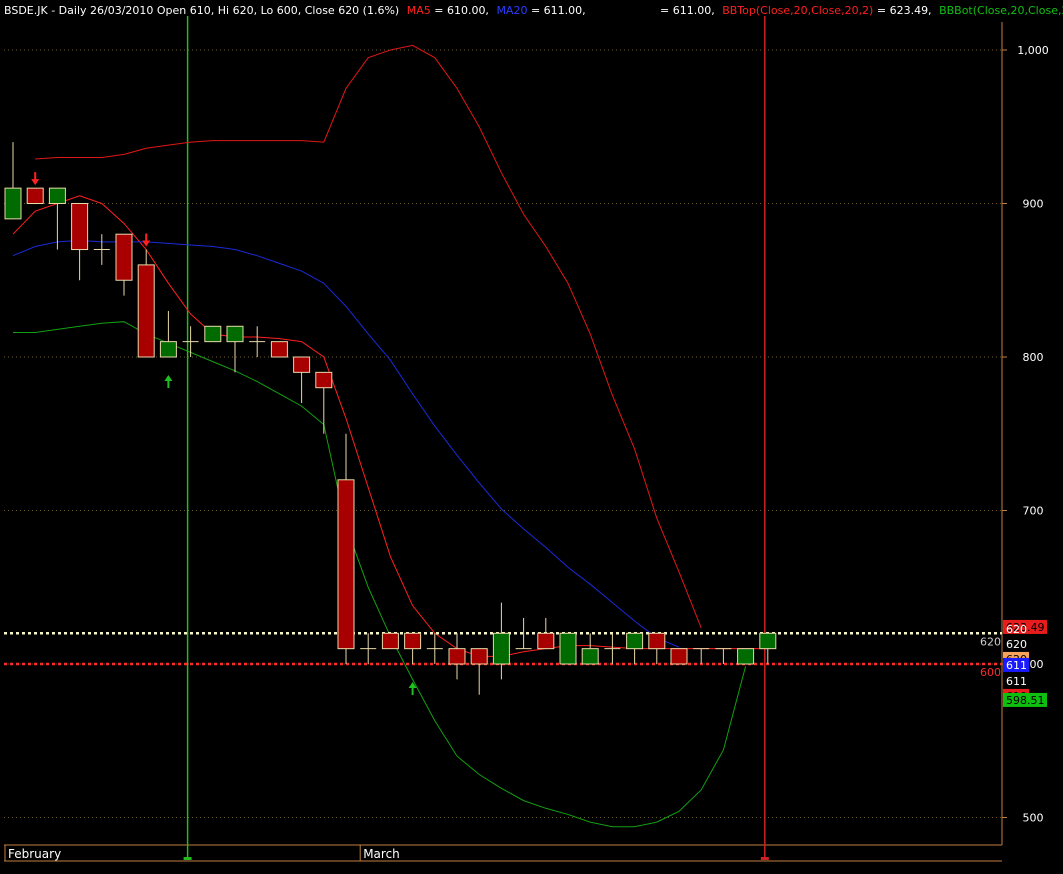  What do you see at coordinates (990, 641) in the screenshot?
I see `level-label: 620` at bounding box center [990, 641].